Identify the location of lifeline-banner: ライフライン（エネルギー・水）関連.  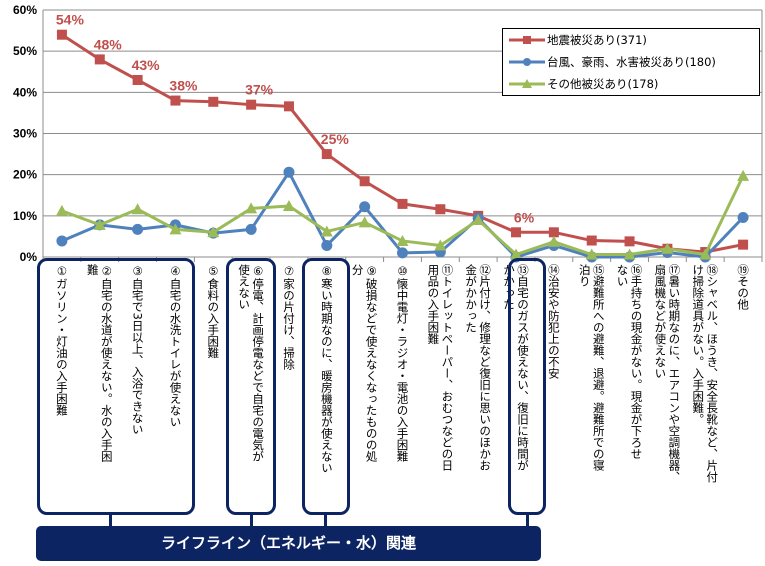
(288, 543).